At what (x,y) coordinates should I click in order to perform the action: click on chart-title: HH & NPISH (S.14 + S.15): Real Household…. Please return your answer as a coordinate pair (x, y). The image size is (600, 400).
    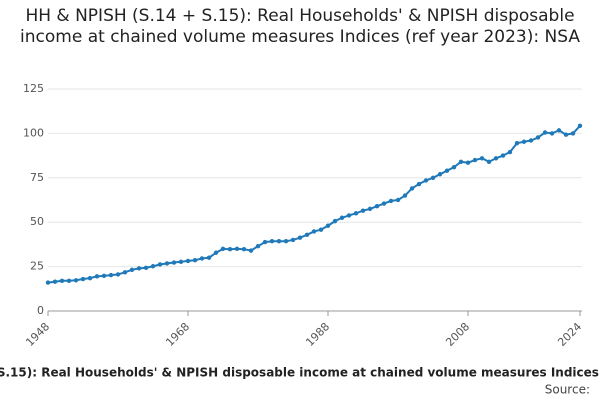
    Looking at the image, I should click on (300, 26).